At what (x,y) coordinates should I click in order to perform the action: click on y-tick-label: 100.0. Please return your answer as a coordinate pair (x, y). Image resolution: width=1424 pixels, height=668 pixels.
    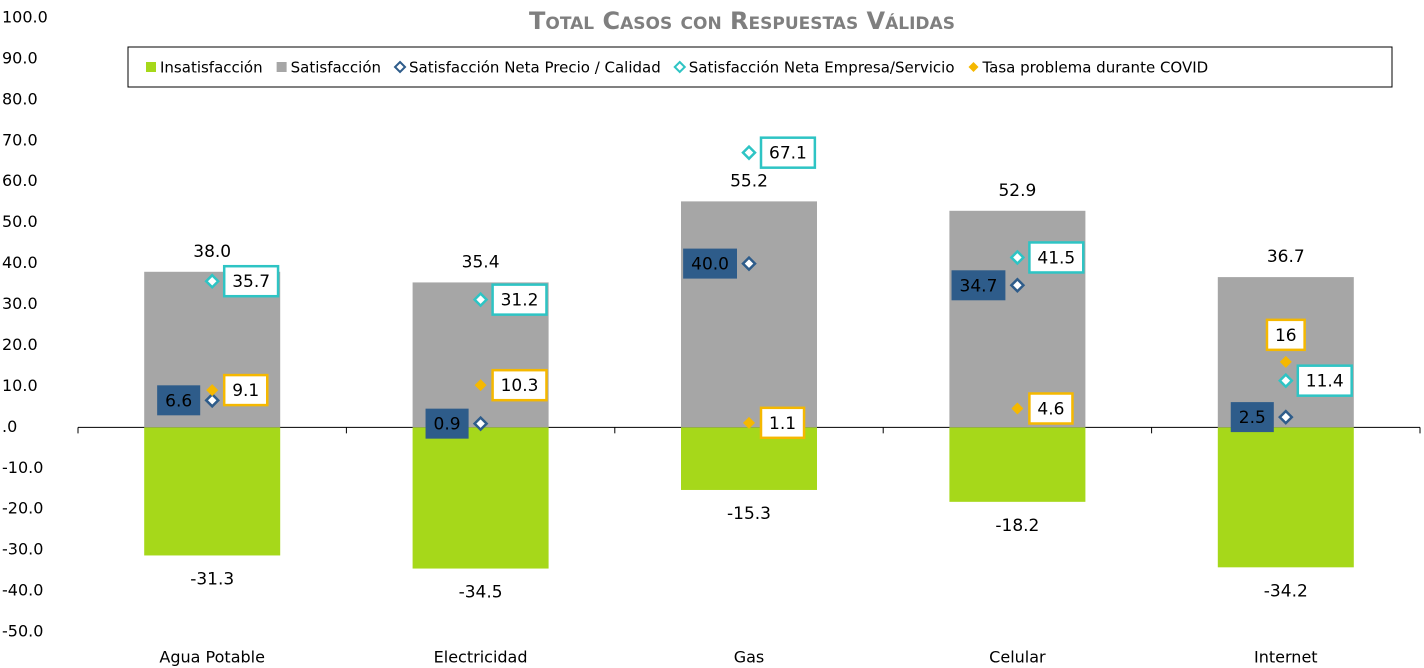
    Looking at the image, I should click on (25, 17).